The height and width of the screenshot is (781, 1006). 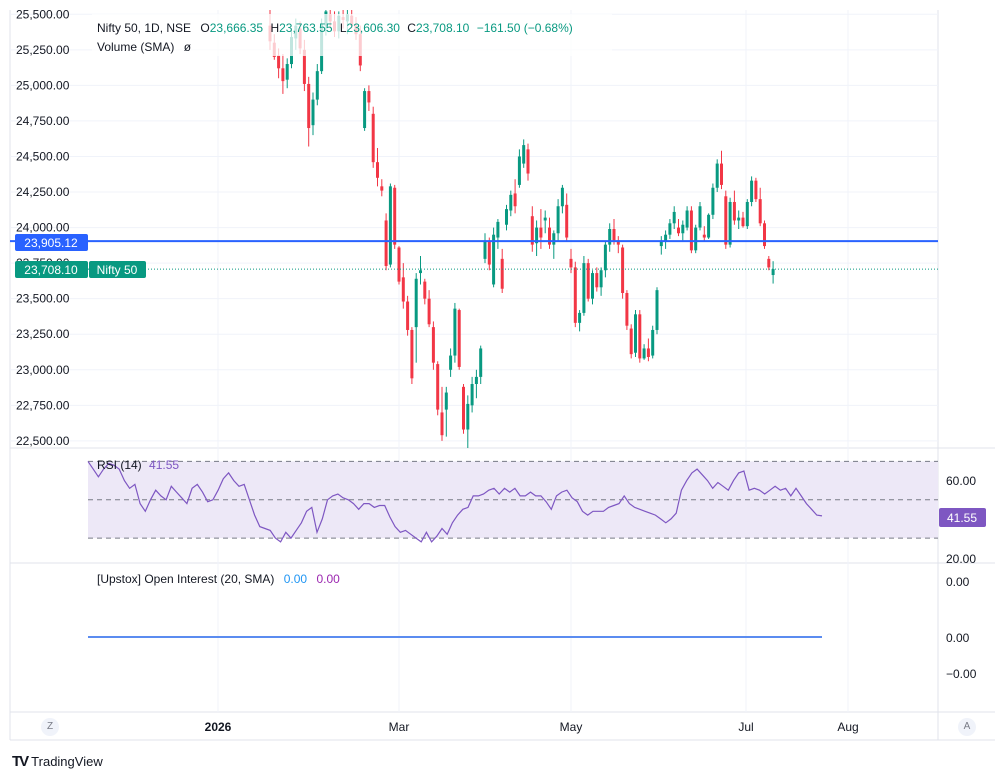 I want to click on time-label-aug: Aug, so click(x=847, y=727).